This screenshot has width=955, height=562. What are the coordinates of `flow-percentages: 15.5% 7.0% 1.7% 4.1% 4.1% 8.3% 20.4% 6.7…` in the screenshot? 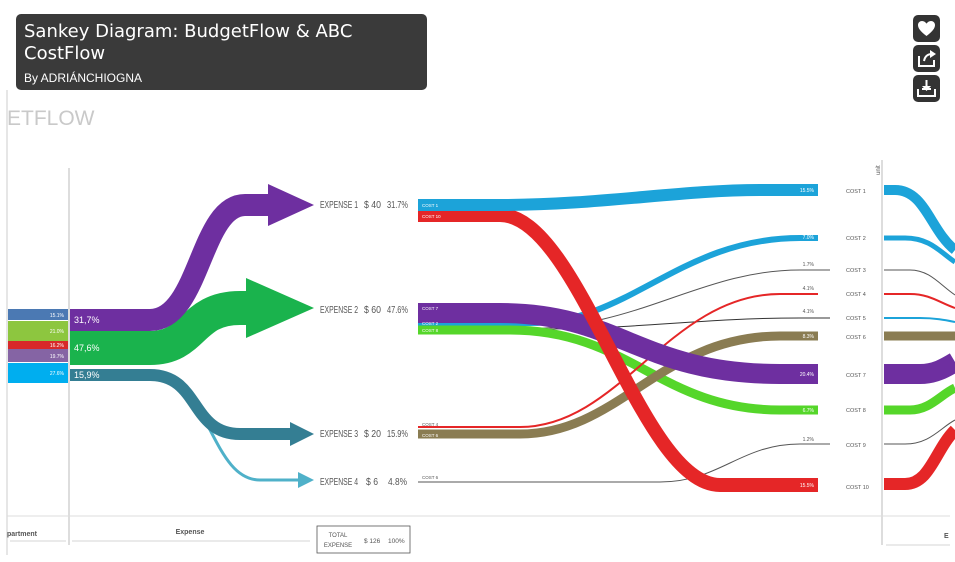 It's located at (807, 338).